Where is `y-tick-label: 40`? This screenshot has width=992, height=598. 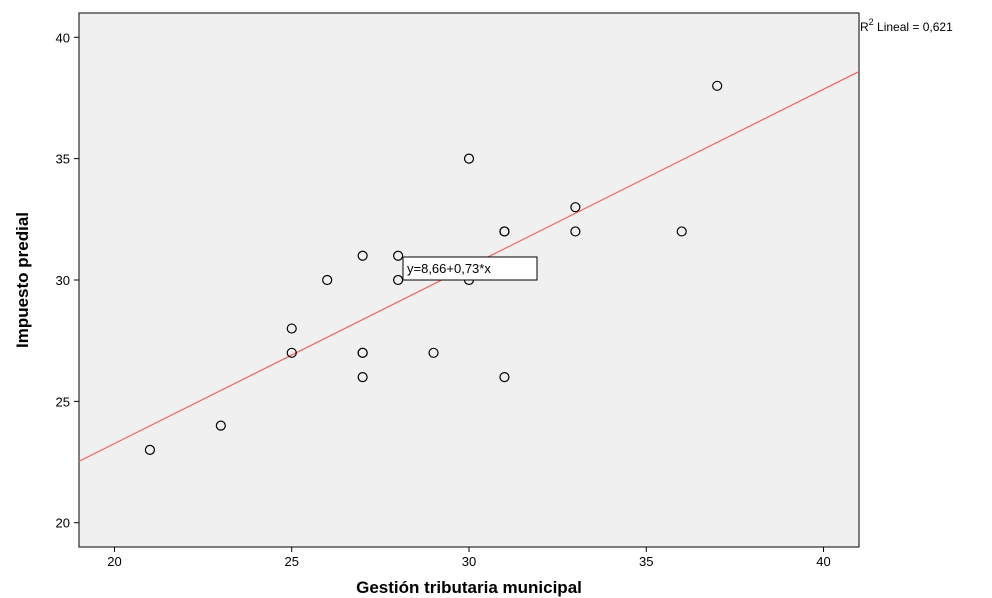 y-tick-label: 40 is located at coordinates (63, 37).